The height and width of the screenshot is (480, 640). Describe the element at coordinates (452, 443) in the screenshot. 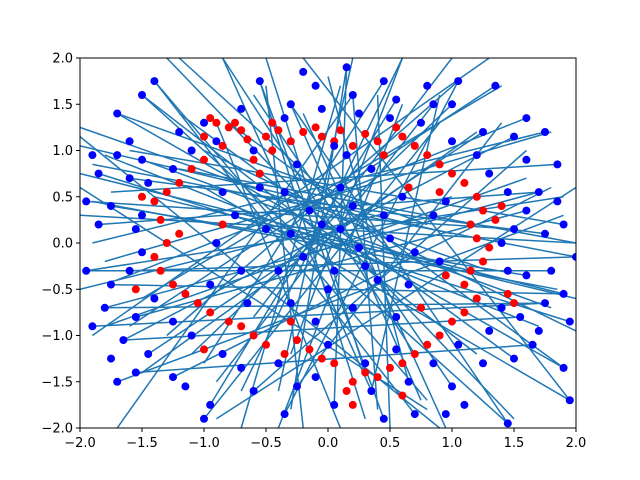

I see `x-tick-label: 1.0` at that location.